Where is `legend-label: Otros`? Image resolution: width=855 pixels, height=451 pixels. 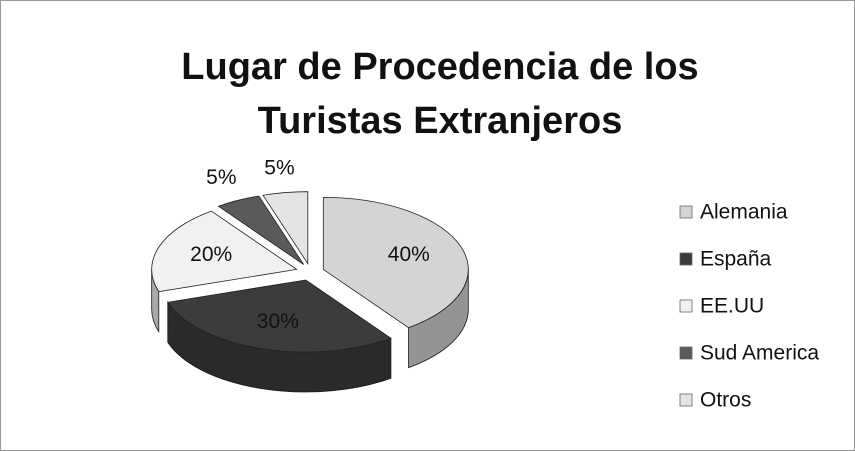
legend-label: Otros is located at coordinates (725, 400).